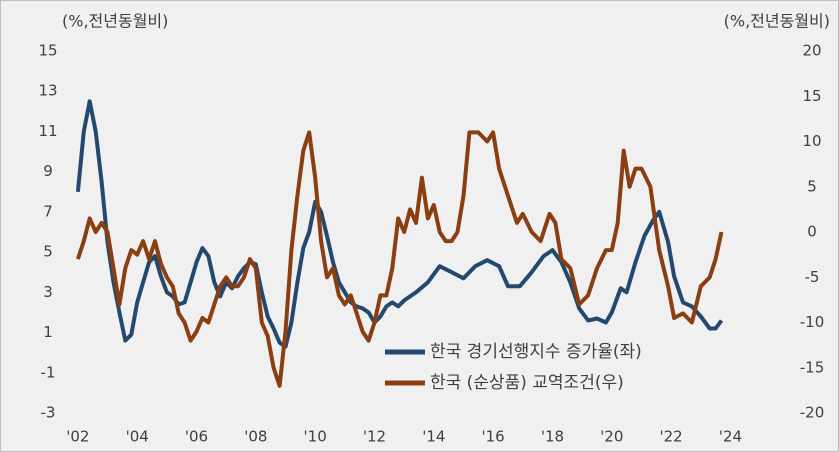 This screenshot has width=839, height=452. What do you see at coordinates (137, 437) in the screenshot?
I see `x-tick-label: '04` at bounding box center [137, 437].